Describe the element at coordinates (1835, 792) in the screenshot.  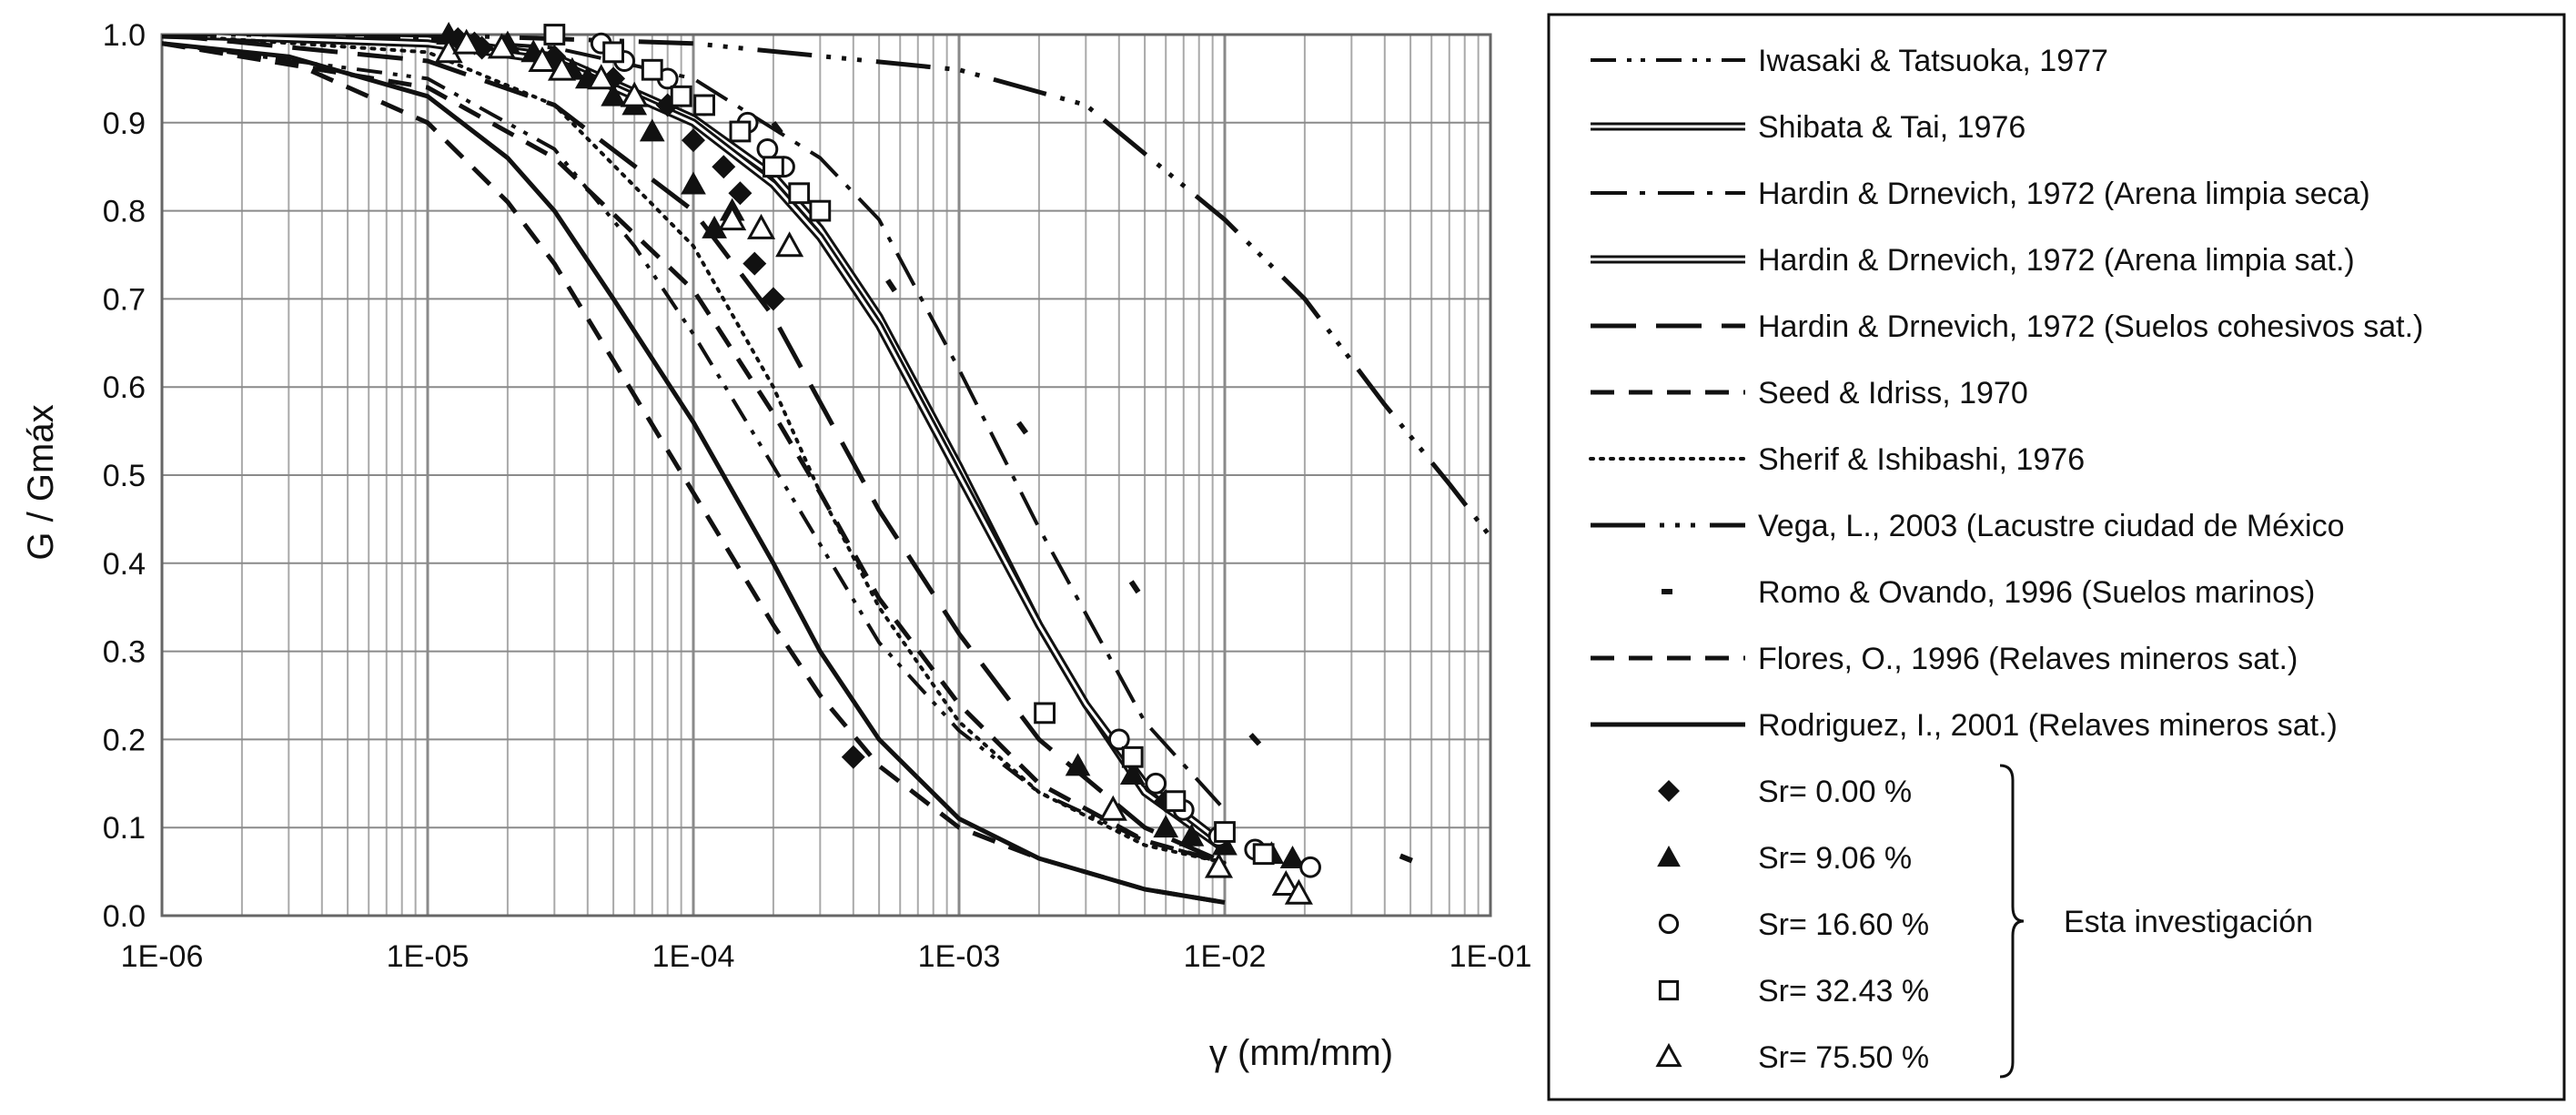
I see `legend-label: Sr= 0.00 %` at that location.